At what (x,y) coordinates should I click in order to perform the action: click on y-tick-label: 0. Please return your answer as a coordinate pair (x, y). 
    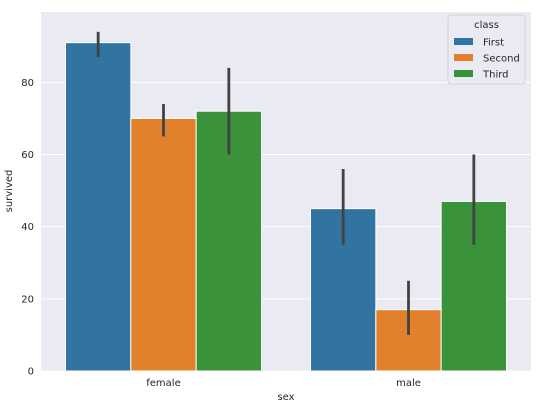
    Looking at the image, I should click on (31, 372).